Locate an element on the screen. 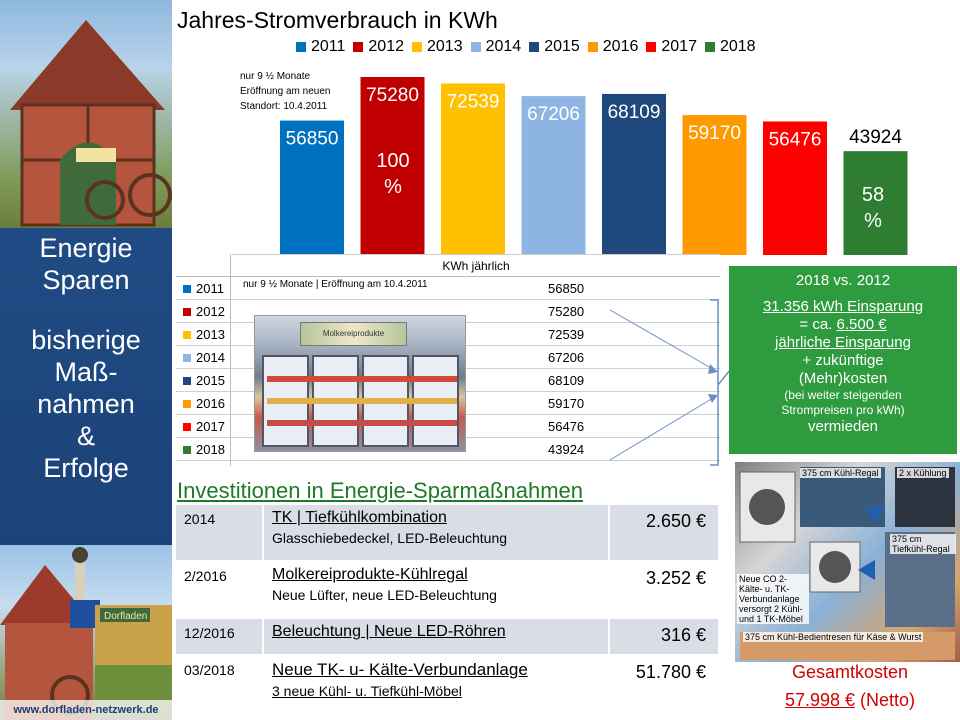 Image resolution: width=960 pixels, height=720 pixels. legend-item-2011: 2011 is located at coordinates (320, 47).